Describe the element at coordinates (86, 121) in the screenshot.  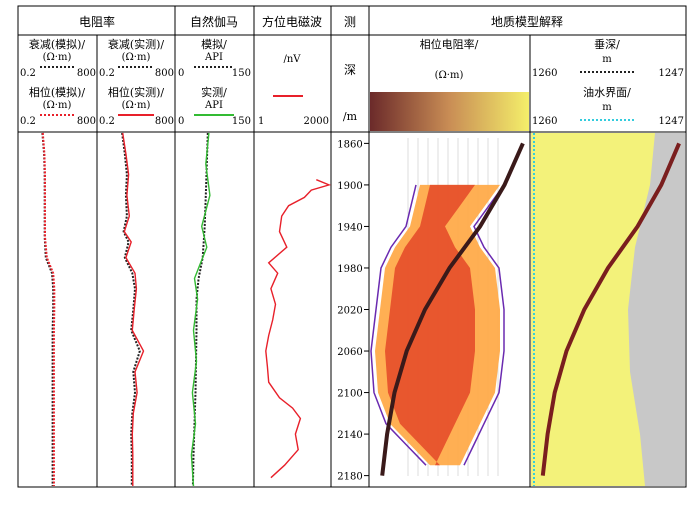
I see `res-c3-max: 800` at that location.